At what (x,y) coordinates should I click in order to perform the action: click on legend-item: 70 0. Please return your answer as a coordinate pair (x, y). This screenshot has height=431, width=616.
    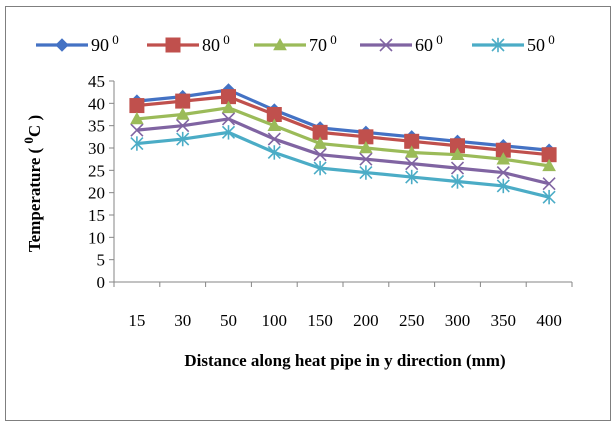
    Looking at the image, I should click on (295, 43).